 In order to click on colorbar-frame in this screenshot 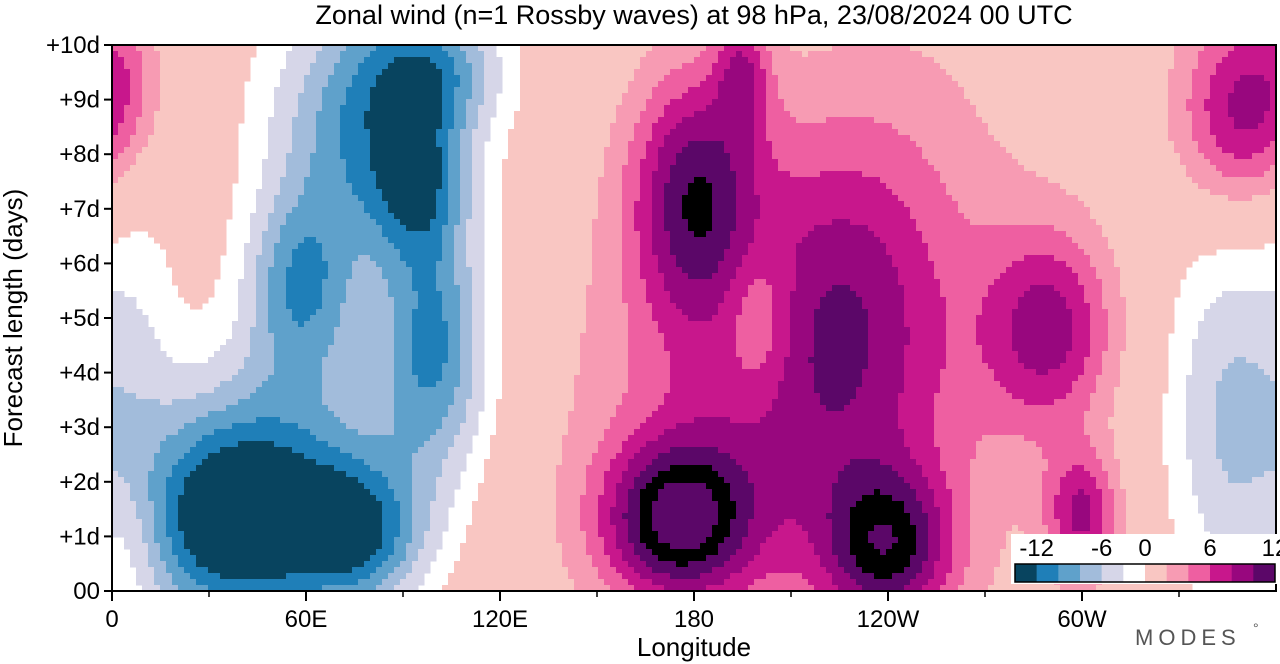, I will do `click(1145, 573)`.